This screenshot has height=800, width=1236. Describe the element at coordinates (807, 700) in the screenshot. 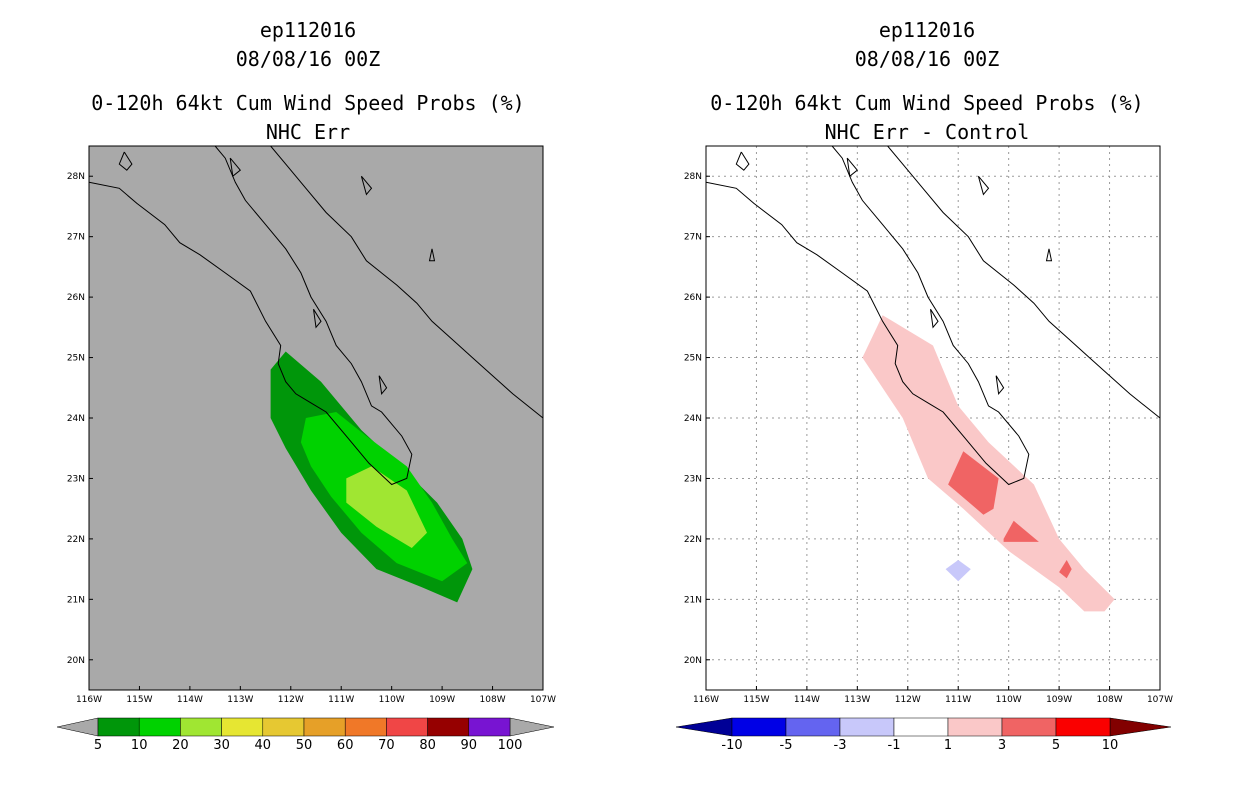

I see `x-tick-label: 114W` at that location.